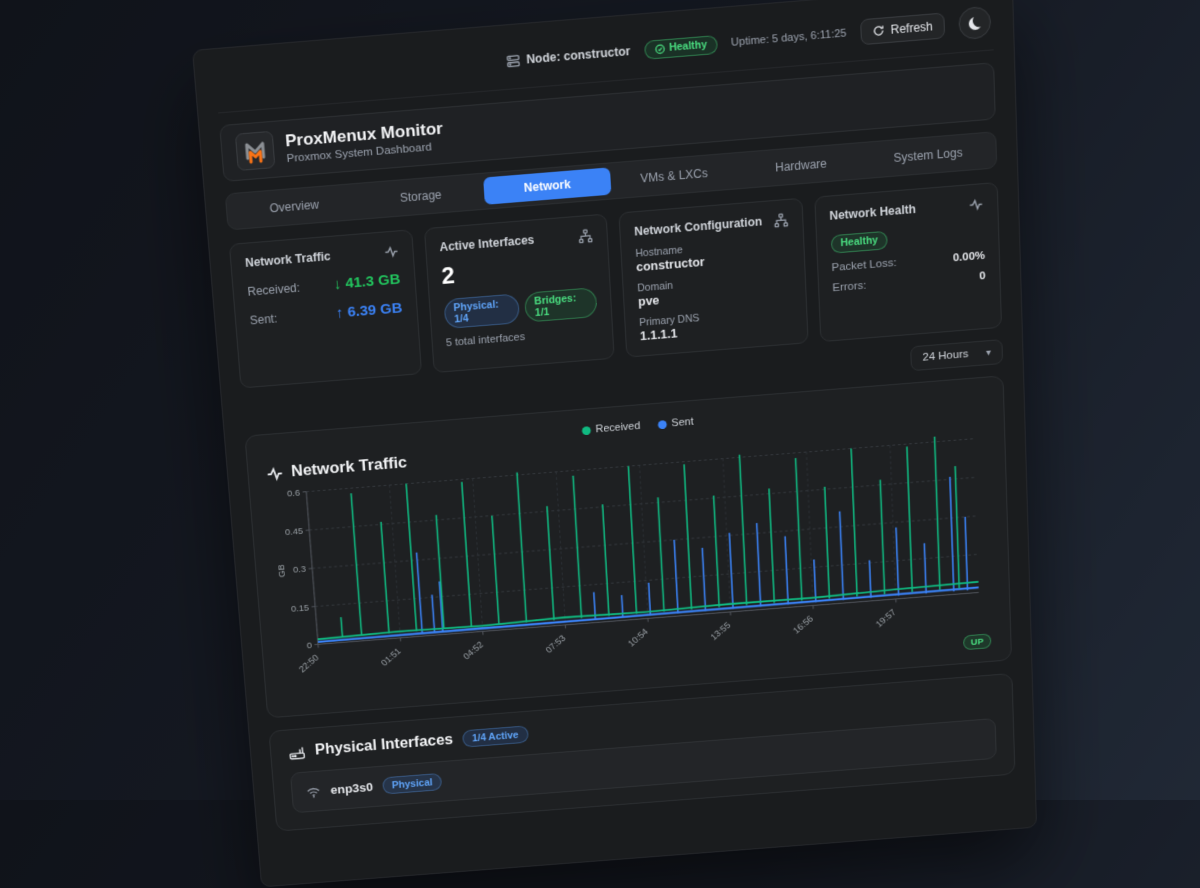 The width and height of the screenshot is (1200, 888). What do you see at coordinates (578, 55) in the screenshot?
I see `node-label: Node: constructor` at bounding box center [578, 55].